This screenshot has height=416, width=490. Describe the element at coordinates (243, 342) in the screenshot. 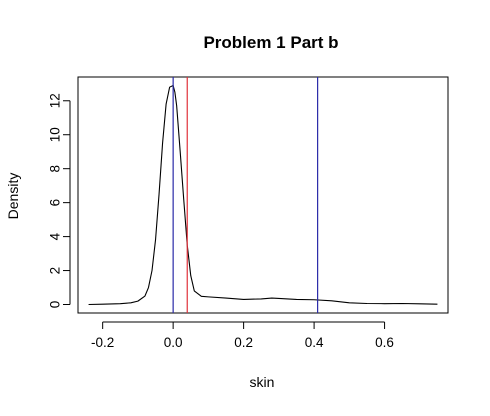

I see `x-tick-label: 0.2` at that location.